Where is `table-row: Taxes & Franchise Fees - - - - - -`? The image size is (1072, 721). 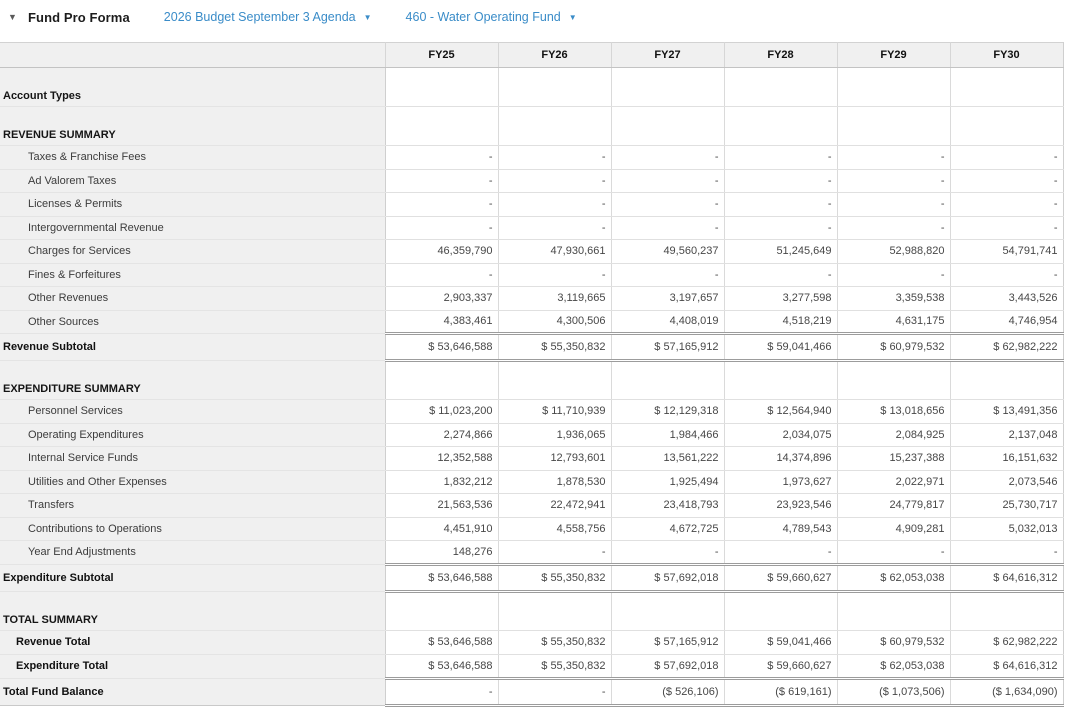 table-row: Taxes & Franchise Fees - - - - - - is located at coordinates (532, 157).